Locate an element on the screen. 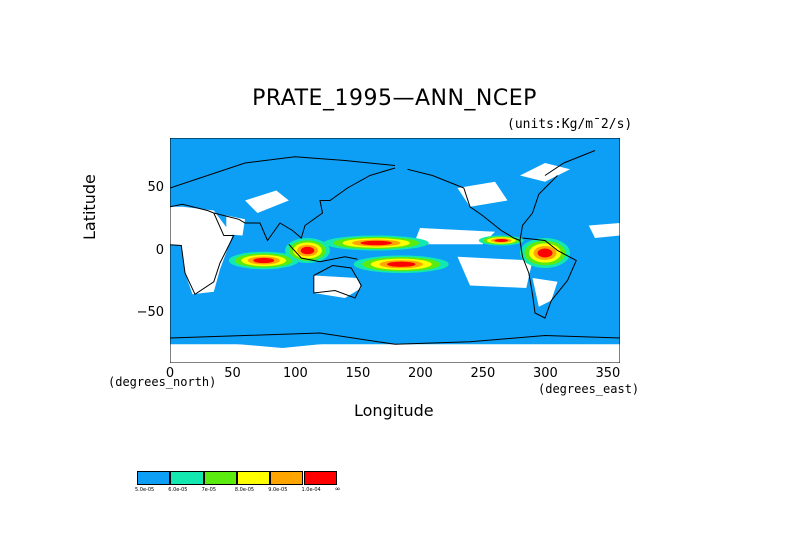  greenland-coast is located at coordinates (570, 163).